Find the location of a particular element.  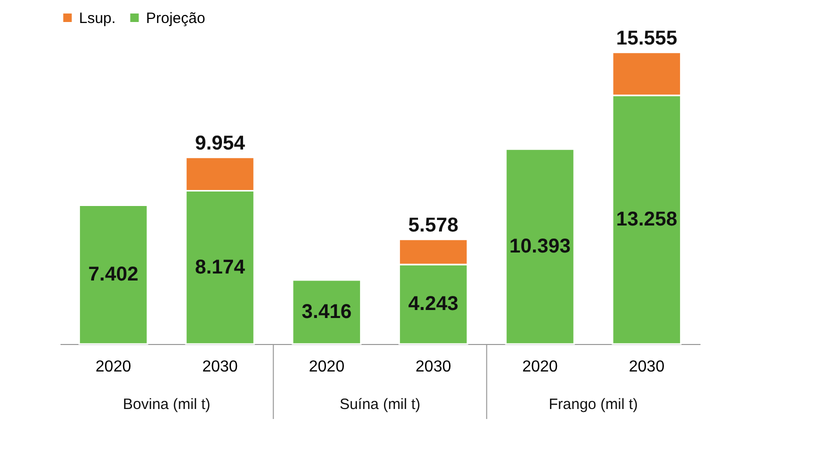

total-label: 9.954 is located at coordinates (220, 143).